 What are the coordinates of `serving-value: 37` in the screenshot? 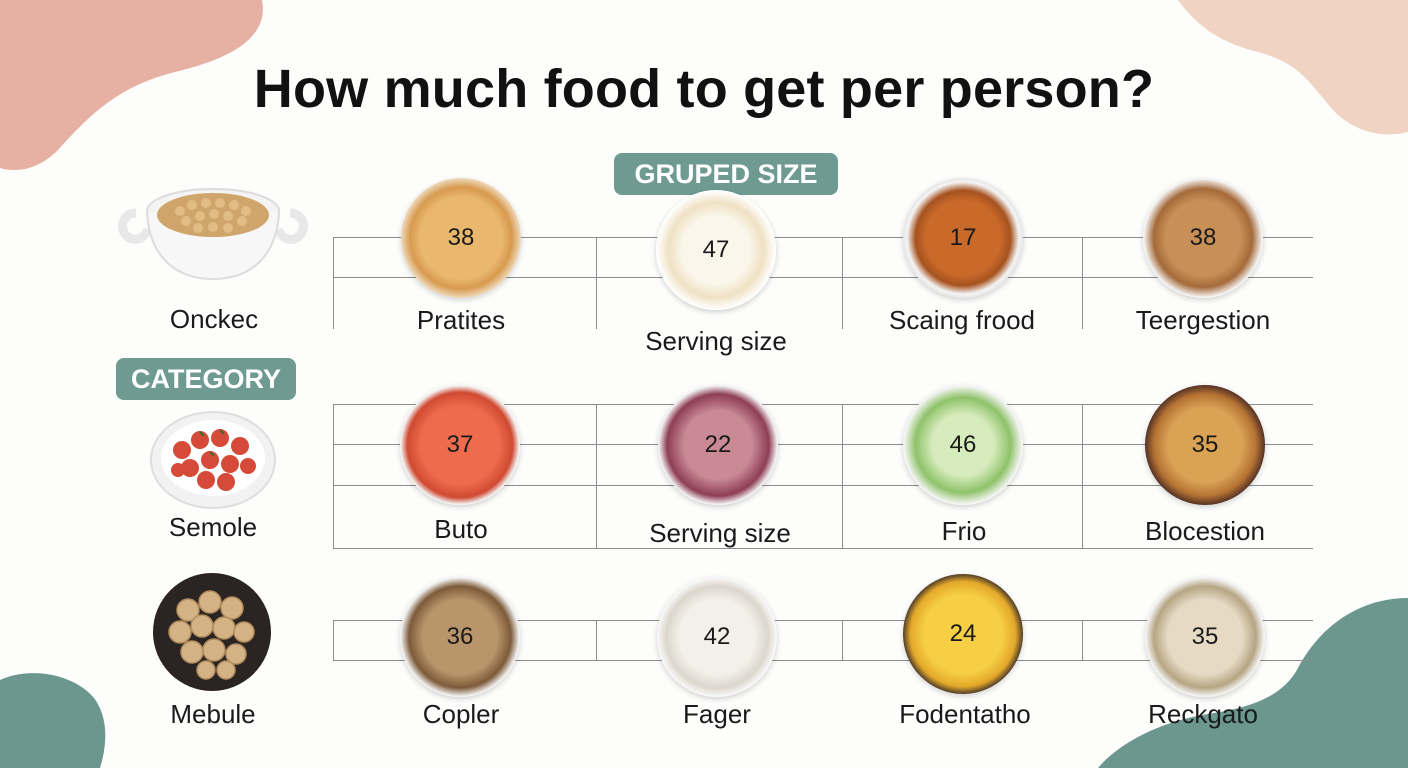 It's located at (460, 444).